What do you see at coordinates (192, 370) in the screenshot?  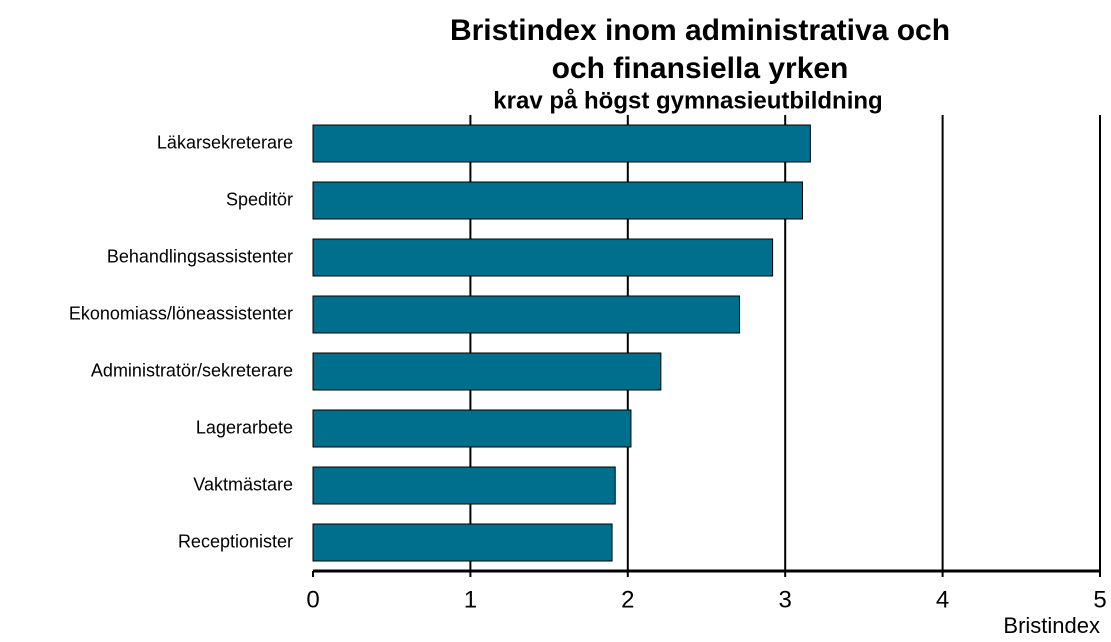 I see `y-tick-label: Administratör/sekreterare` at bounding box center [192, 370].